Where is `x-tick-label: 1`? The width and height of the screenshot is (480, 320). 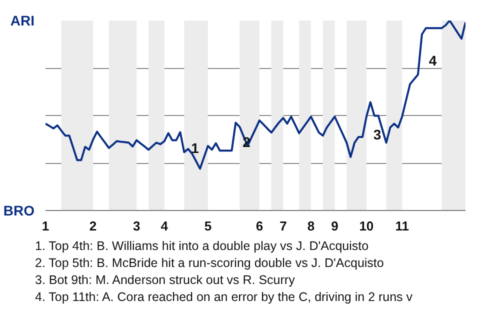 x-tick-label: 1 is located at coordinates (46, 226).